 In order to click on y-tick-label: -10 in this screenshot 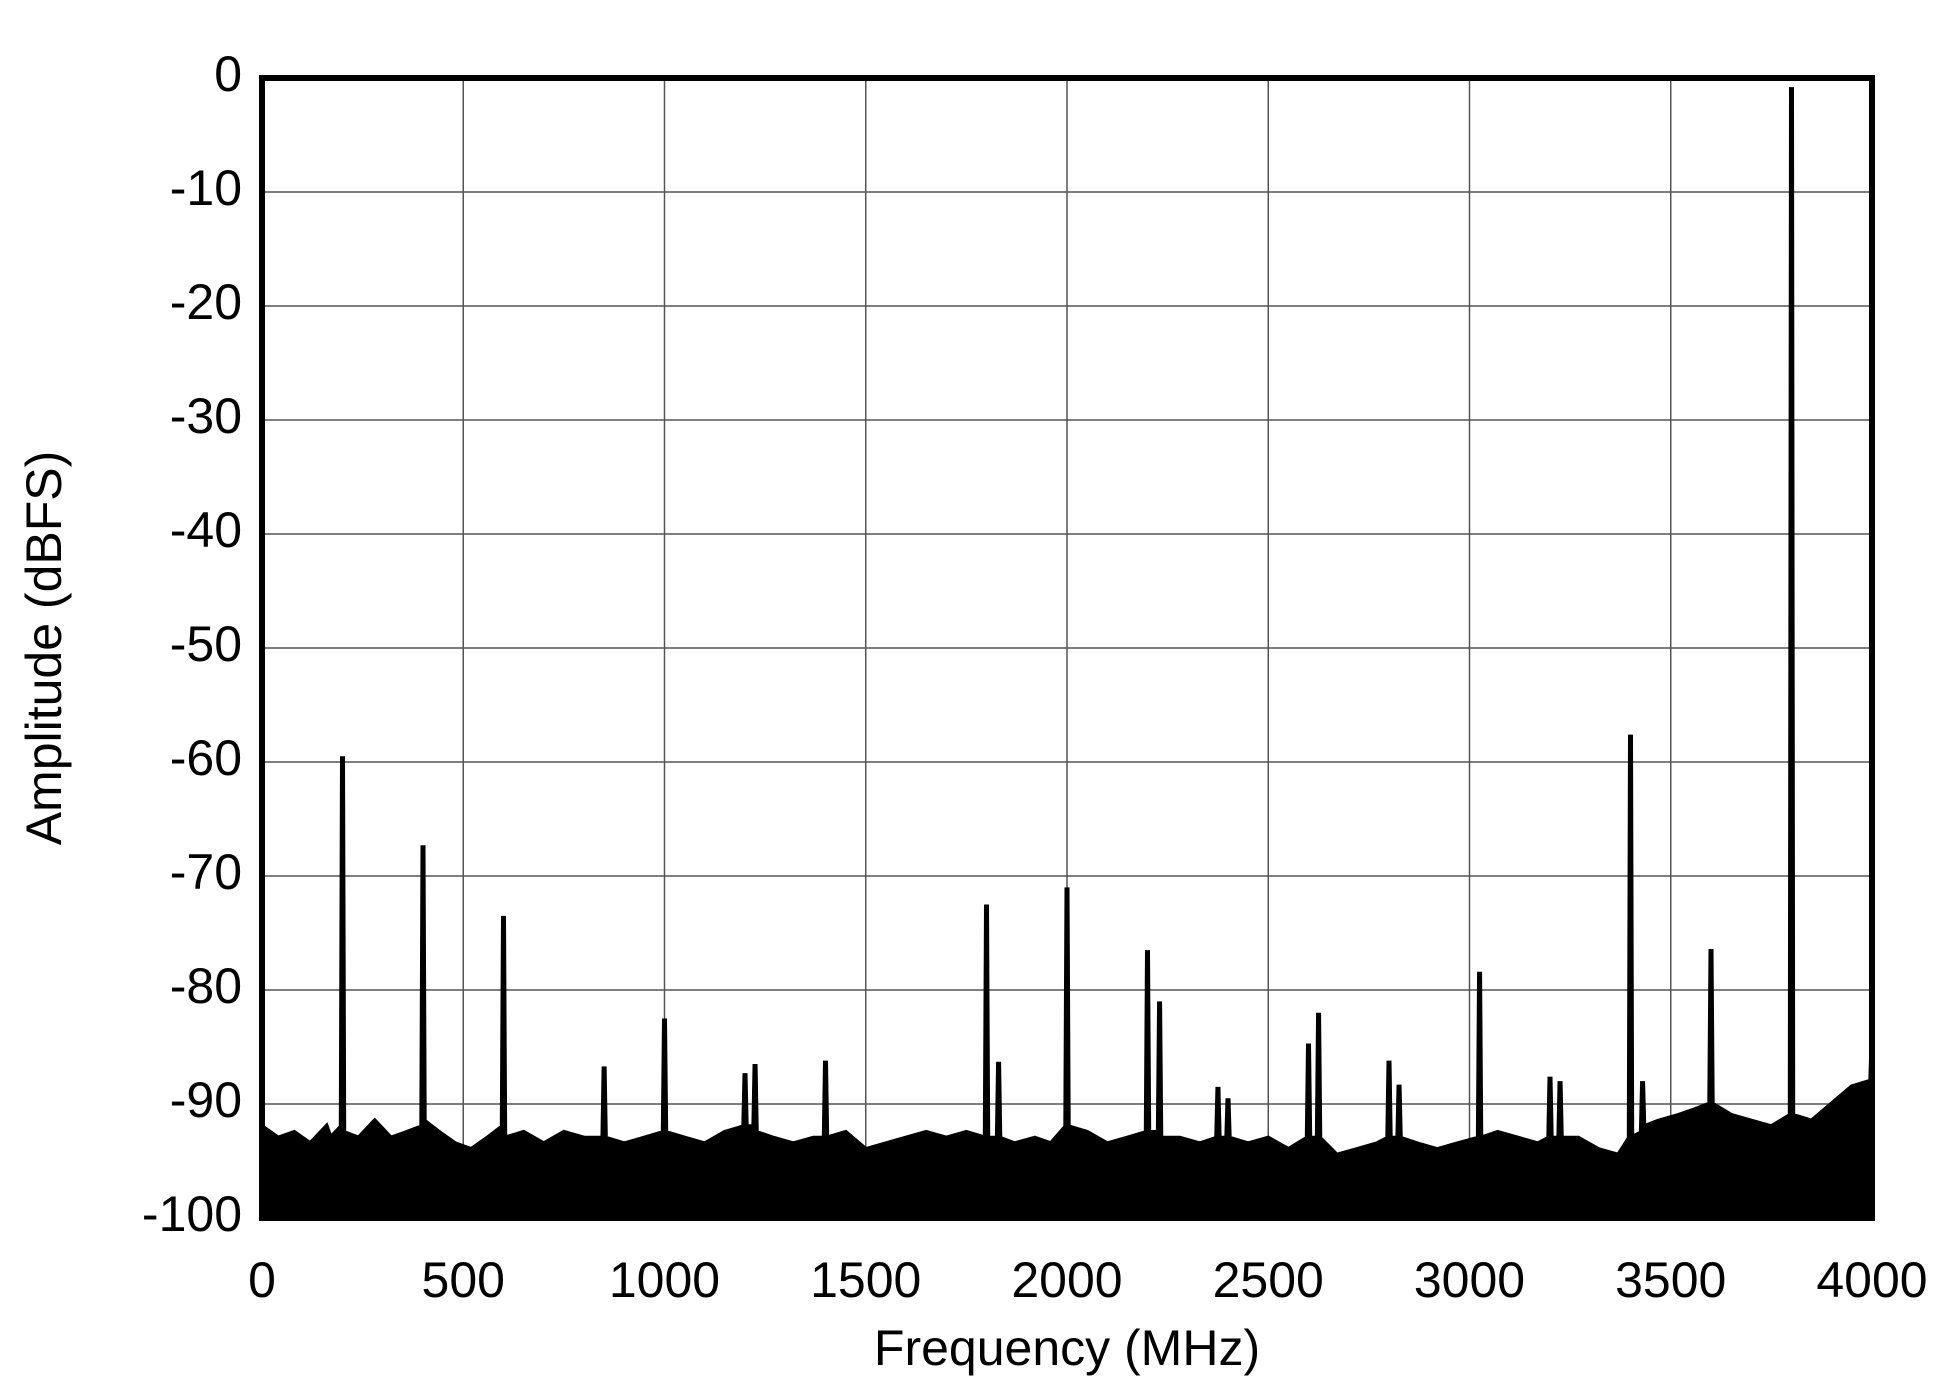, I will do `click(206, 188)`.